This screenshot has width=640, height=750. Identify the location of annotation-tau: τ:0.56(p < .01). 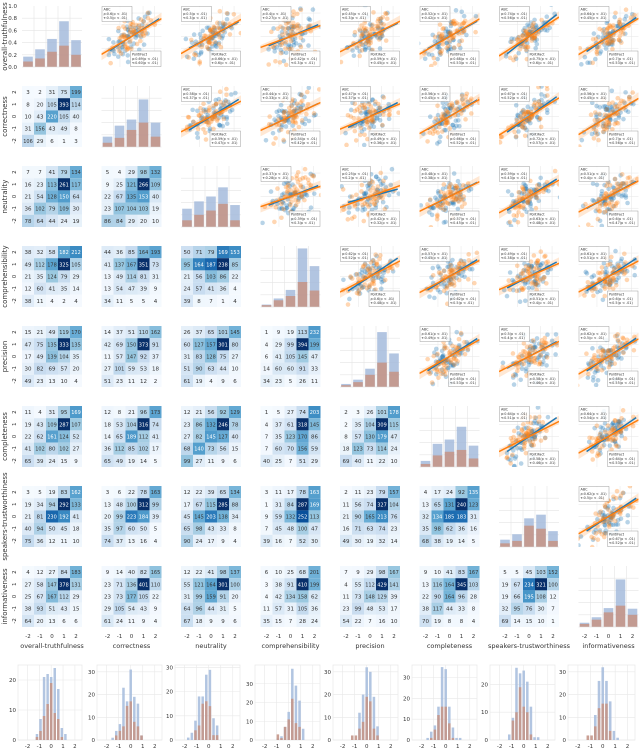
(514, 18).